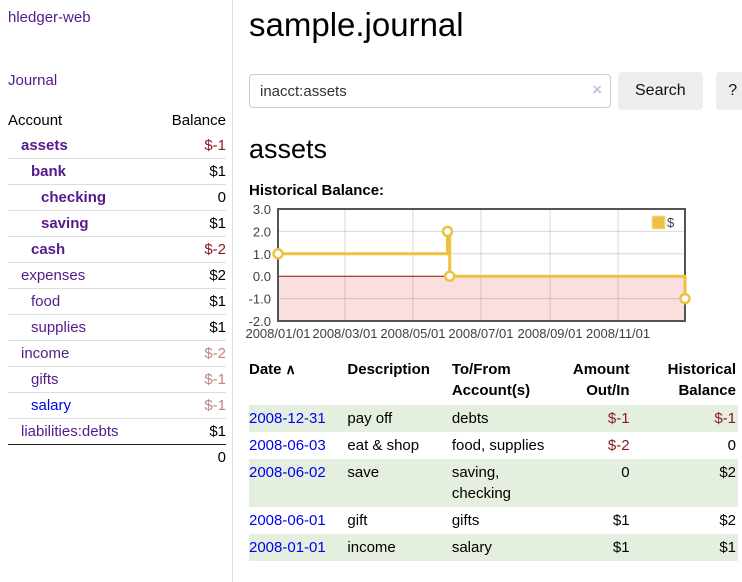 The width and height of the screenshot is (742, 582). Describe the element at coordinates (117, 327) in the screenshot. I see `account-row: supplies $1` at that location.